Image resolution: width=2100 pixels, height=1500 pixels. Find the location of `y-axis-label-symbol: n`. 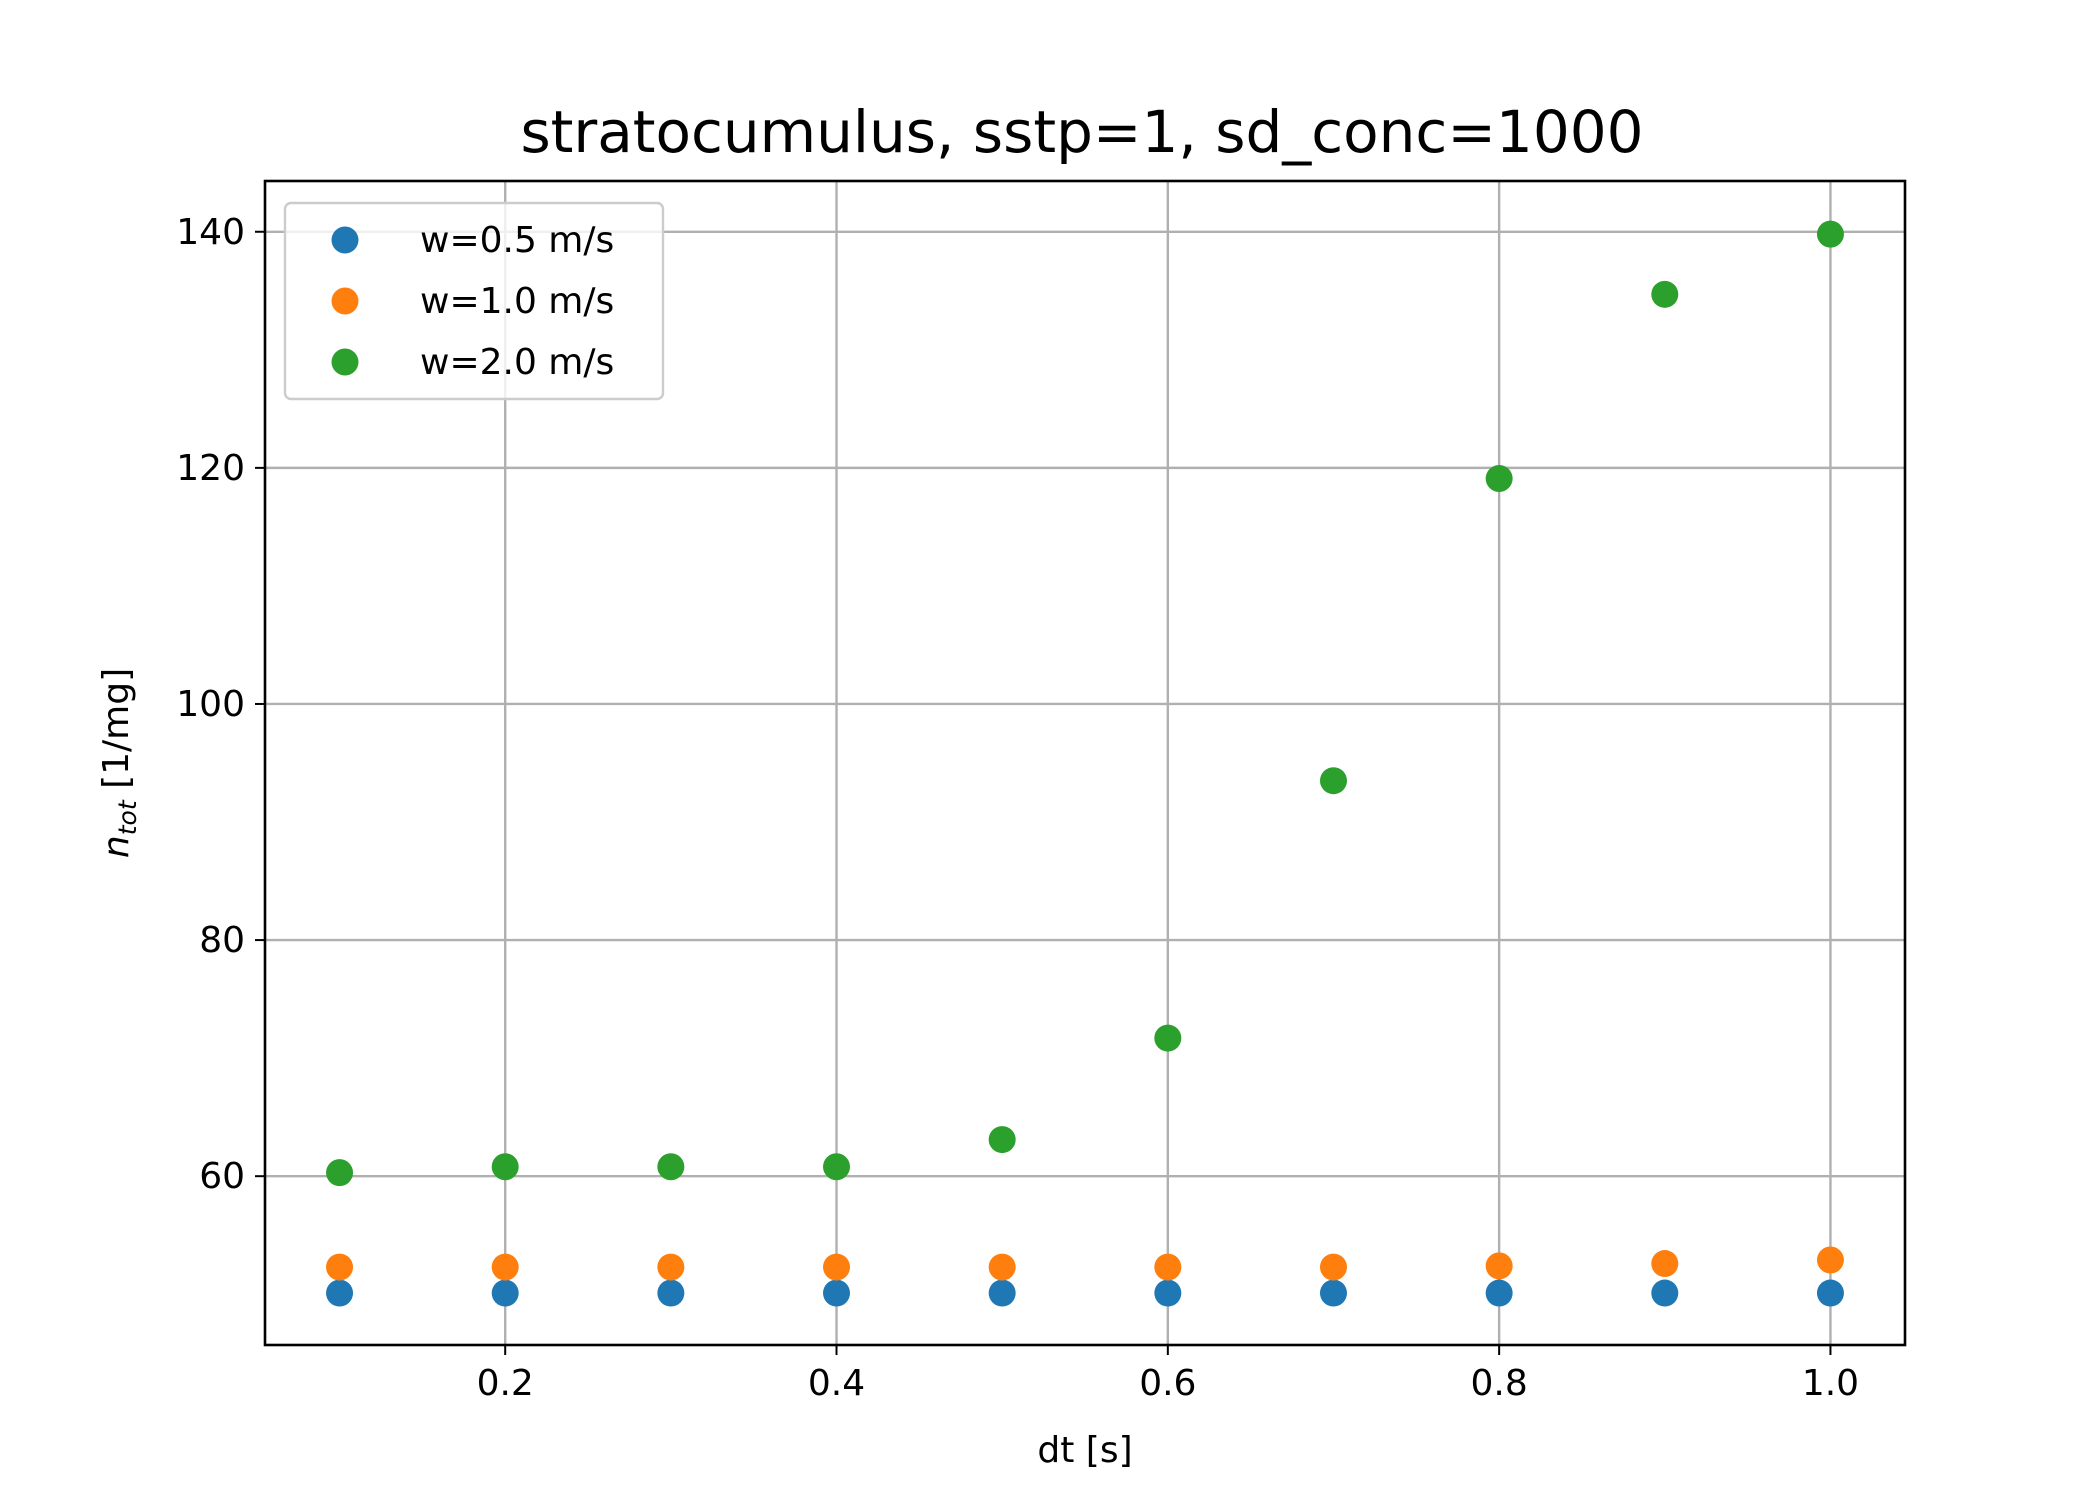

y-axis-label-symbol: n is located at coordinates (116, 846).